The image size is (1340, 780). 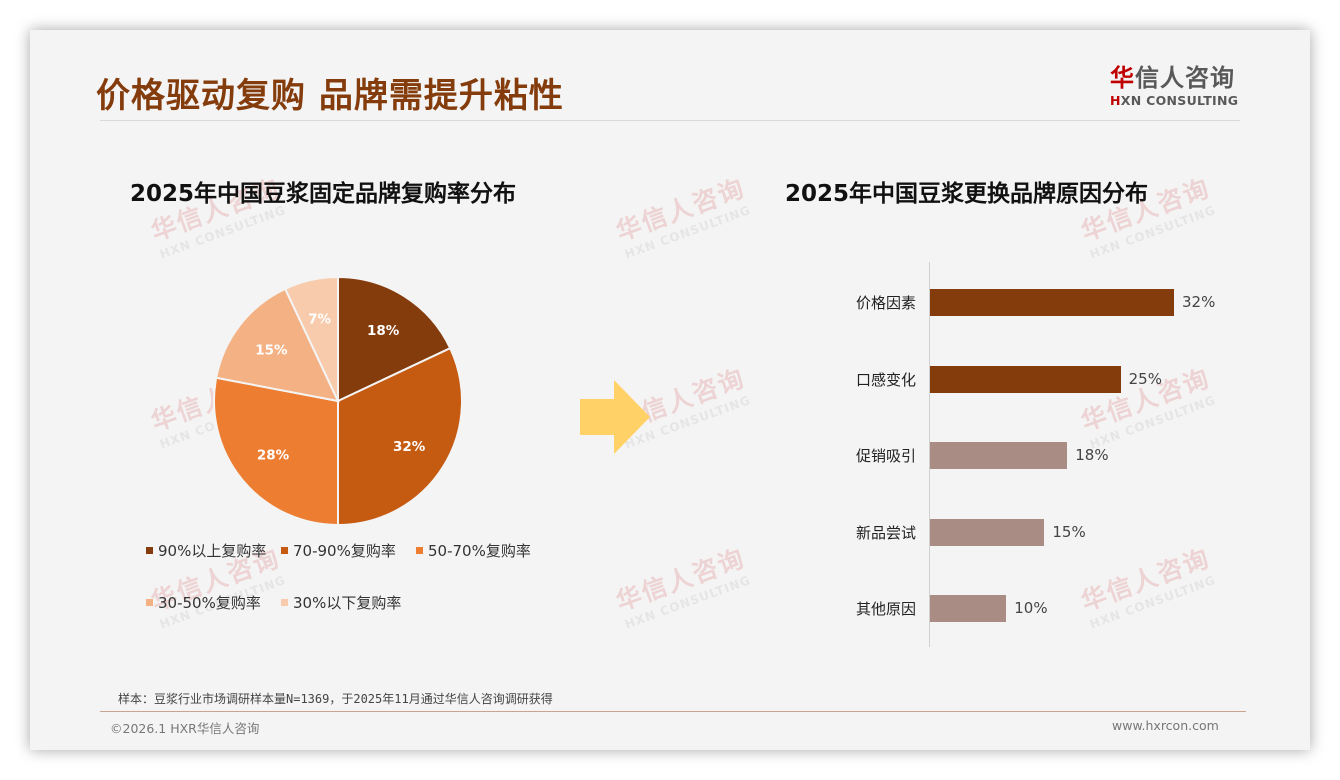 I want to click on legend-label: 30-50%复购率, so click(x=209, y=603).